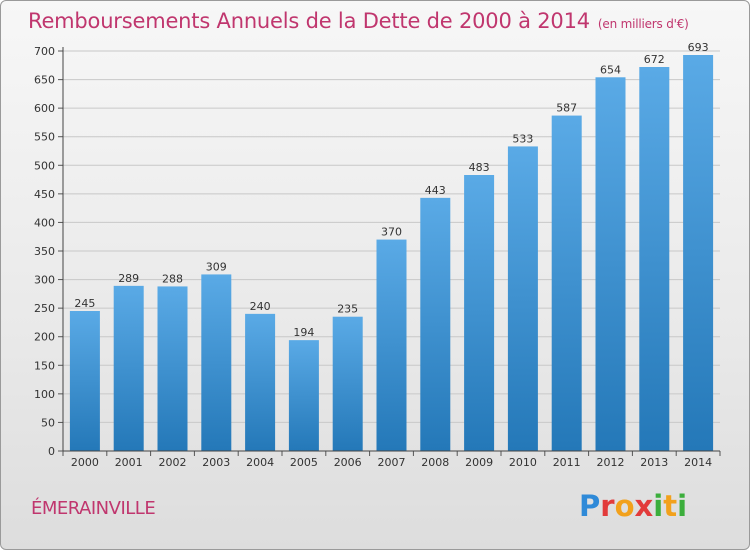 The image size is (750, 550). Describe the element at coordinates (610, 264) in the screenshot. I see `bar-2012` at that location.